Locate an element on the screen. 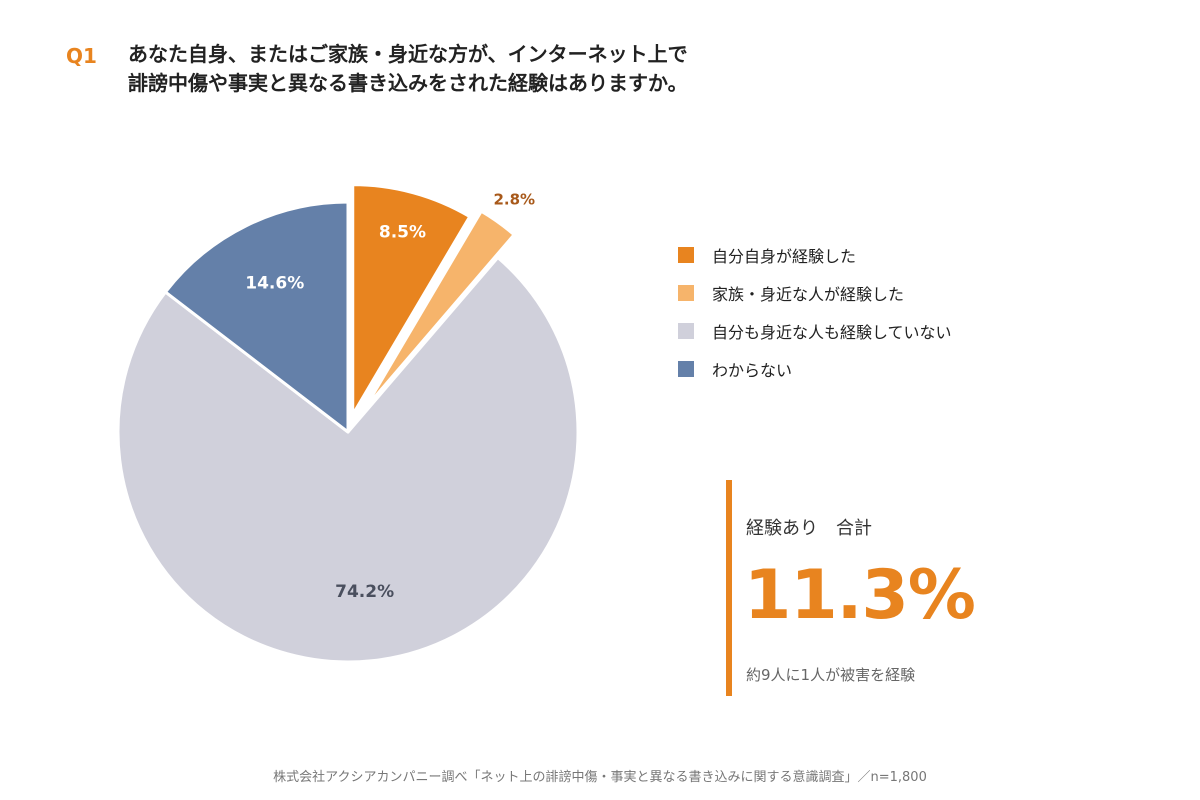  slice-label-3: 14.6% is located at coordinates (274, 283).